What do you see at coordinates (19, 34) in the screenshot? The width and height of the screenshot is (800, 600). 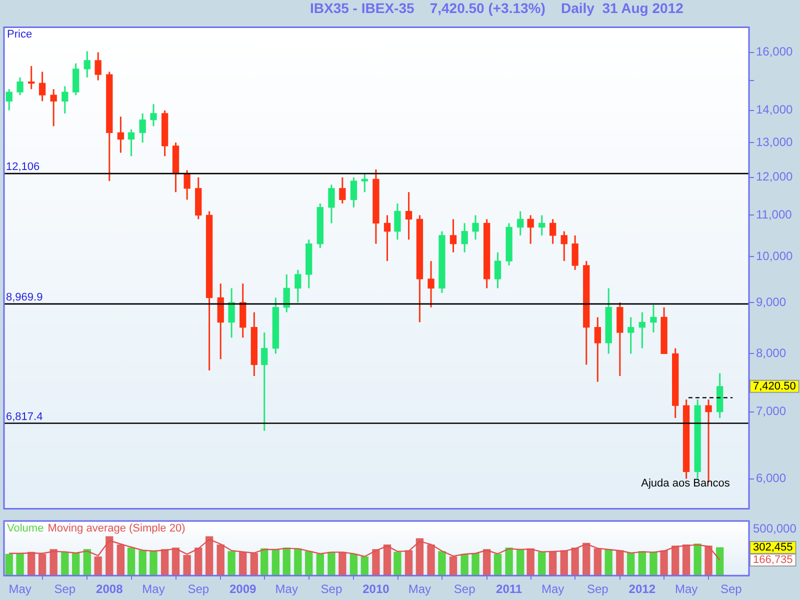 I see `y-axis-title: Price` at bounding box center [19, 34].